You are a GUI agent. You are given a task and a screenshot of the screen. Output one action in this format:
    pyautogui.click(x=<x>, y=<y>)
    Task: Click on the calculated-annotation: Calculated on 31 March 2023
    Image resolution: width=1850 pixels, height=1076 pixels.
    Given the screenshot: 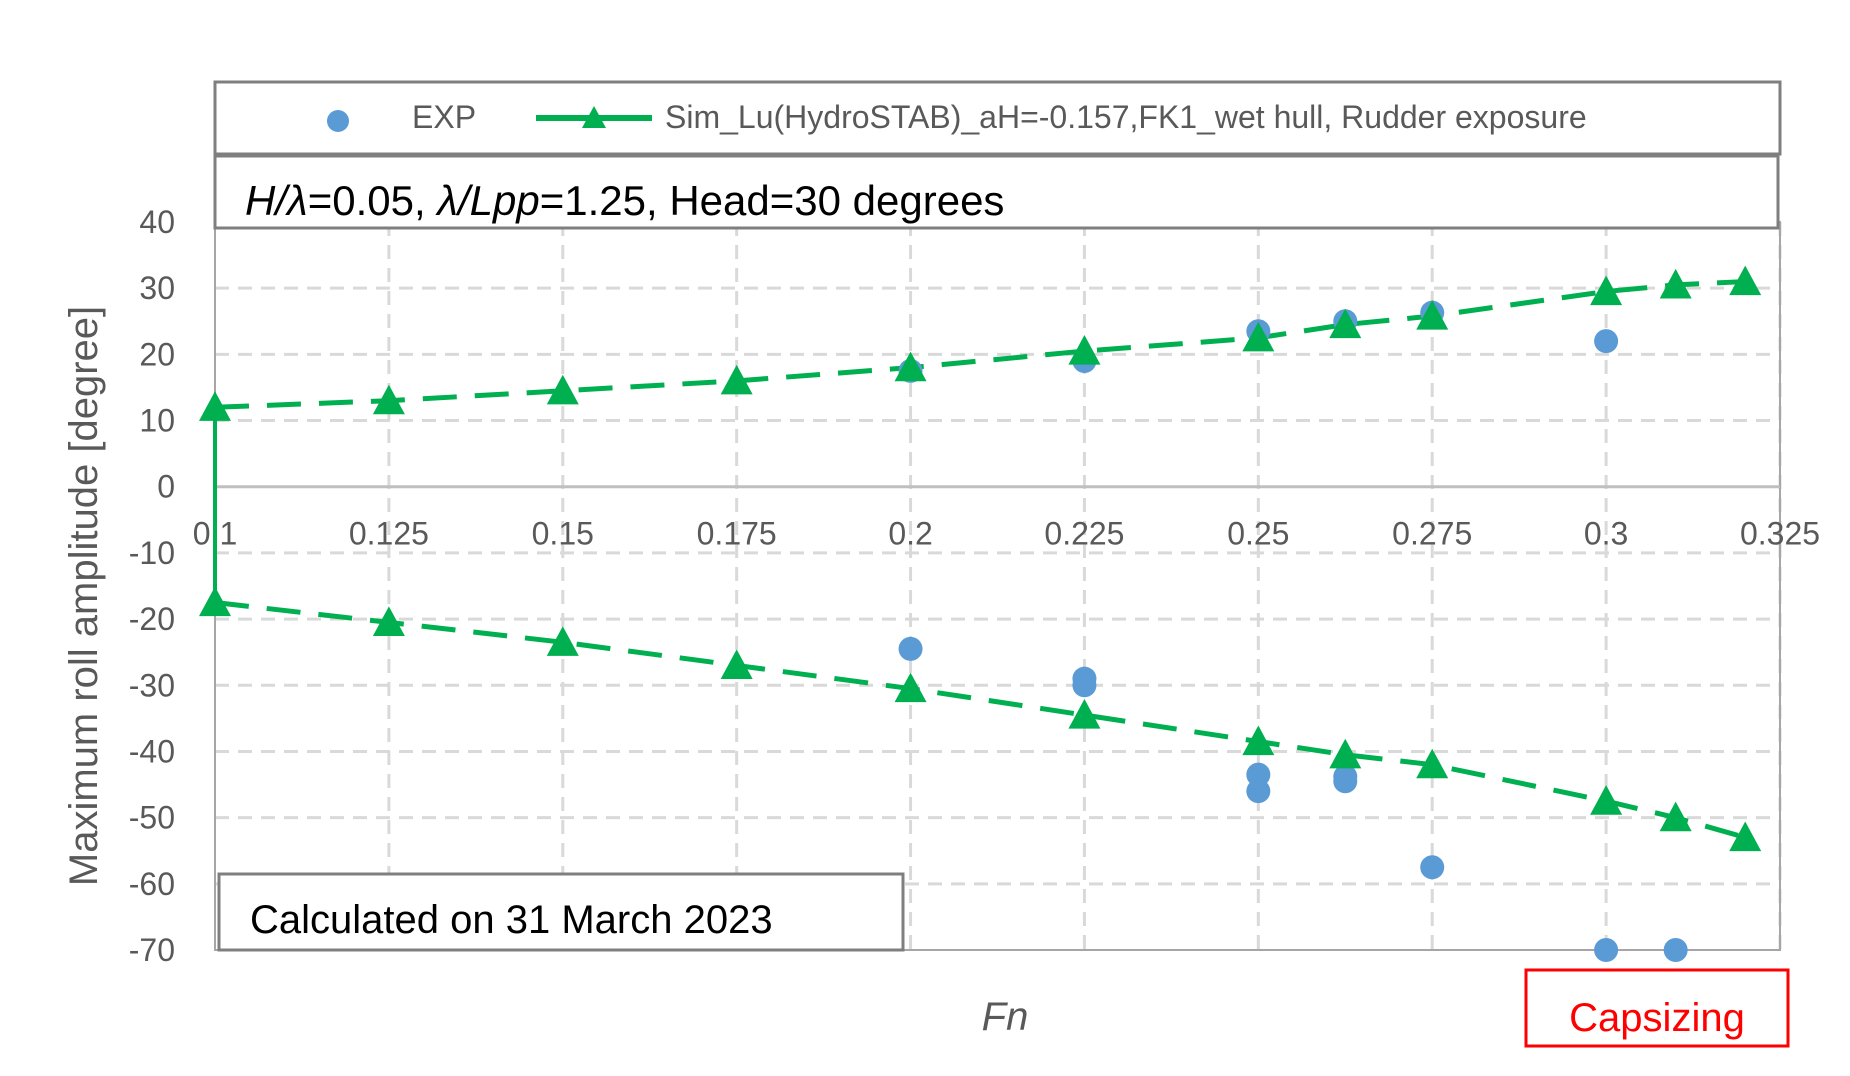 What is the action you would take?
    pyautogui.click(x=561, y=912)
    